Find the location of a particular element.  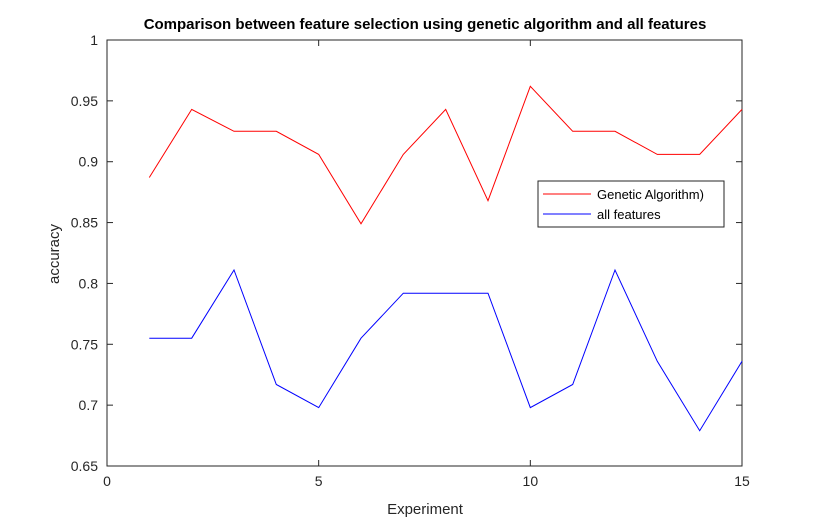

y-tick-label: 0.65 is located at coordinates (84, 466).